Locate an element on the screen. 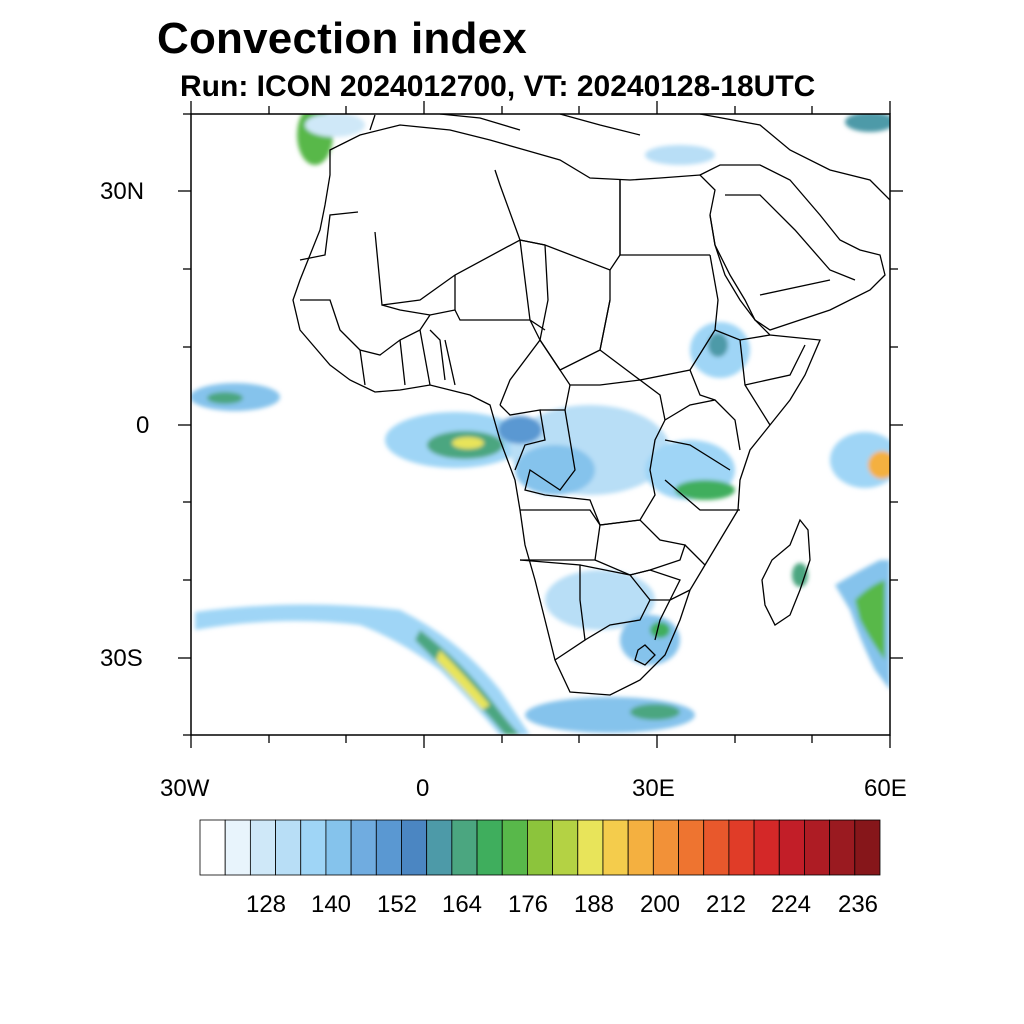 Image resolution: width=1024 pixels, height=1024 pixels. convection-south-africa-core is located at coordinates (660, 630).